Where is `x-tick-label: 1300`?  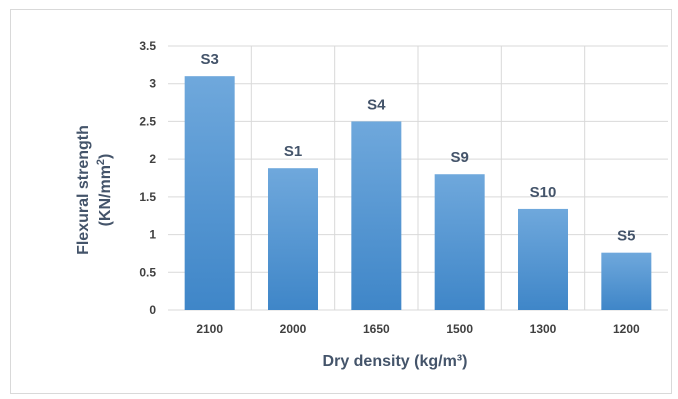
x-tick-label: 1300 is located at coordinates (543, 329).